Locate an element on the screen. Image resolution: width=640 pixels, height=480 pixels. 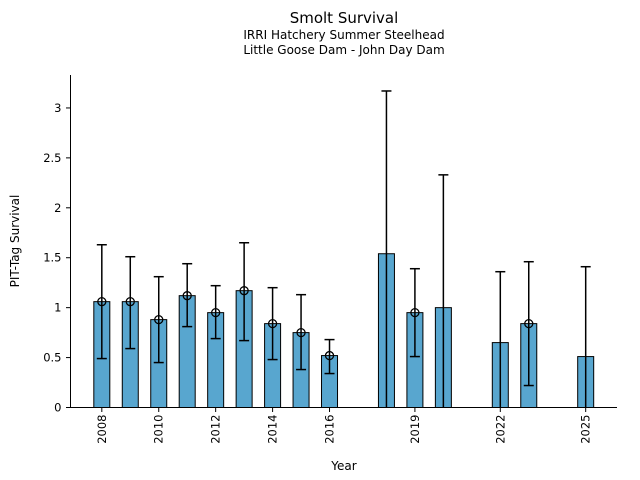
point-marker-2013 is located at coordinates (244, 291).